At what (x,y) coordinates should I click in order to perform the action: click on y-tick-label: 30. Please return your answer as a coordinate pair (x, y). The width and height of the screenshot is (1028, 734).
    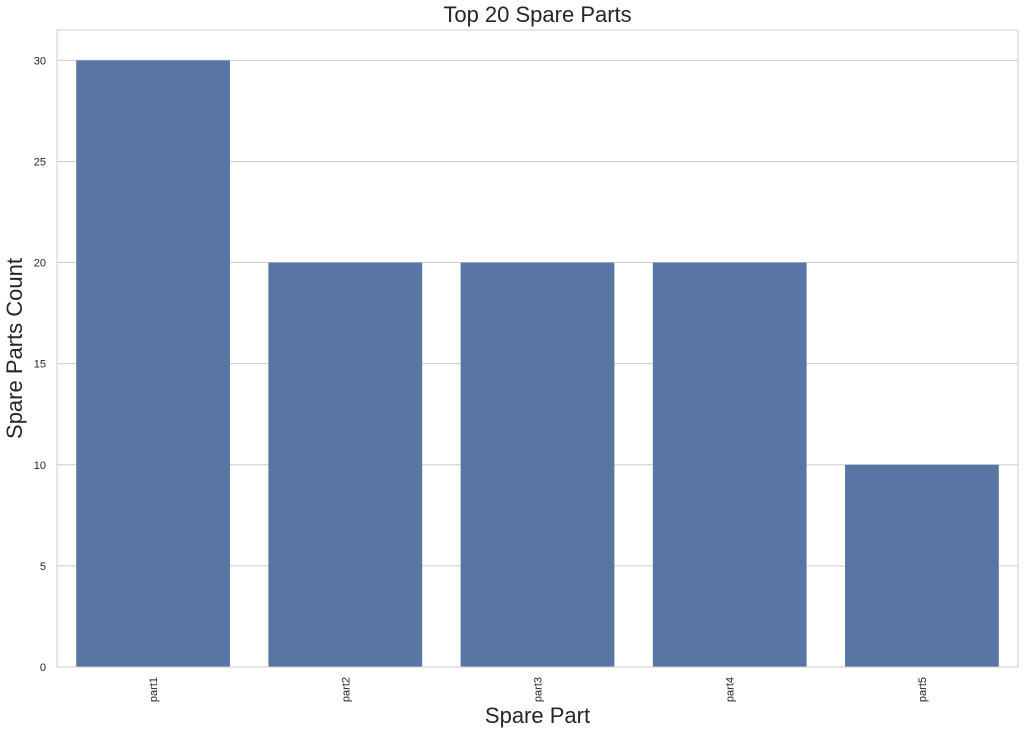
    Looking at the image, I should click on (40, 61).